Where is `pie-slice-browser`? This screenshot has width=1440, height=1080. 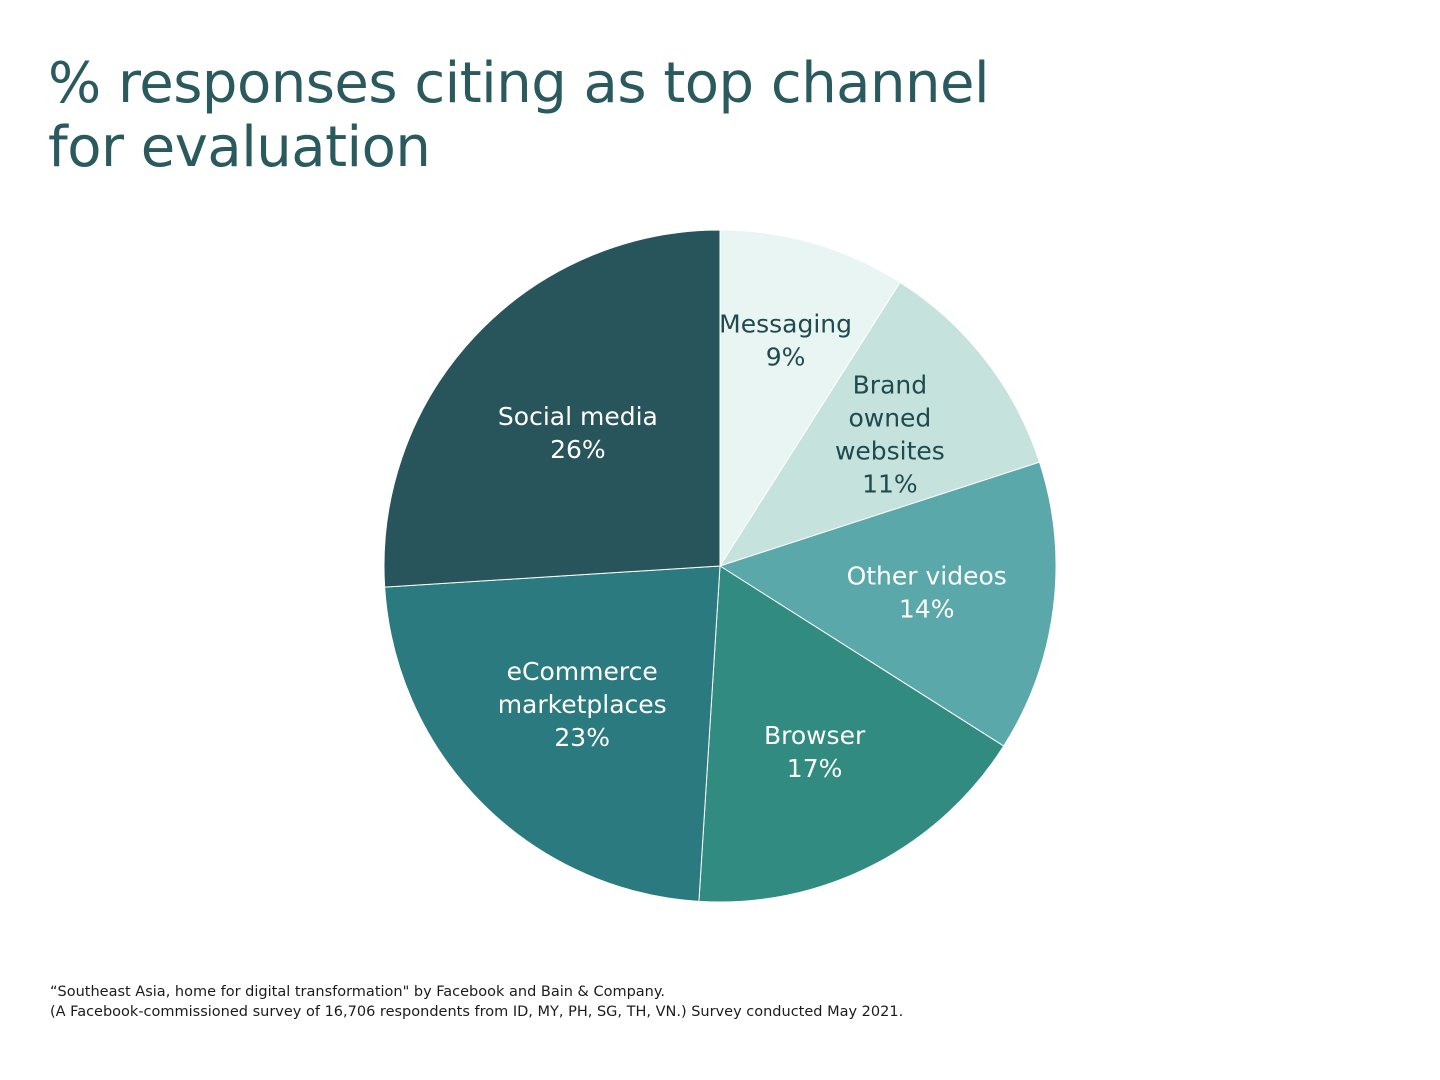 pie-slice-browser is located at coordinates (851, 734).